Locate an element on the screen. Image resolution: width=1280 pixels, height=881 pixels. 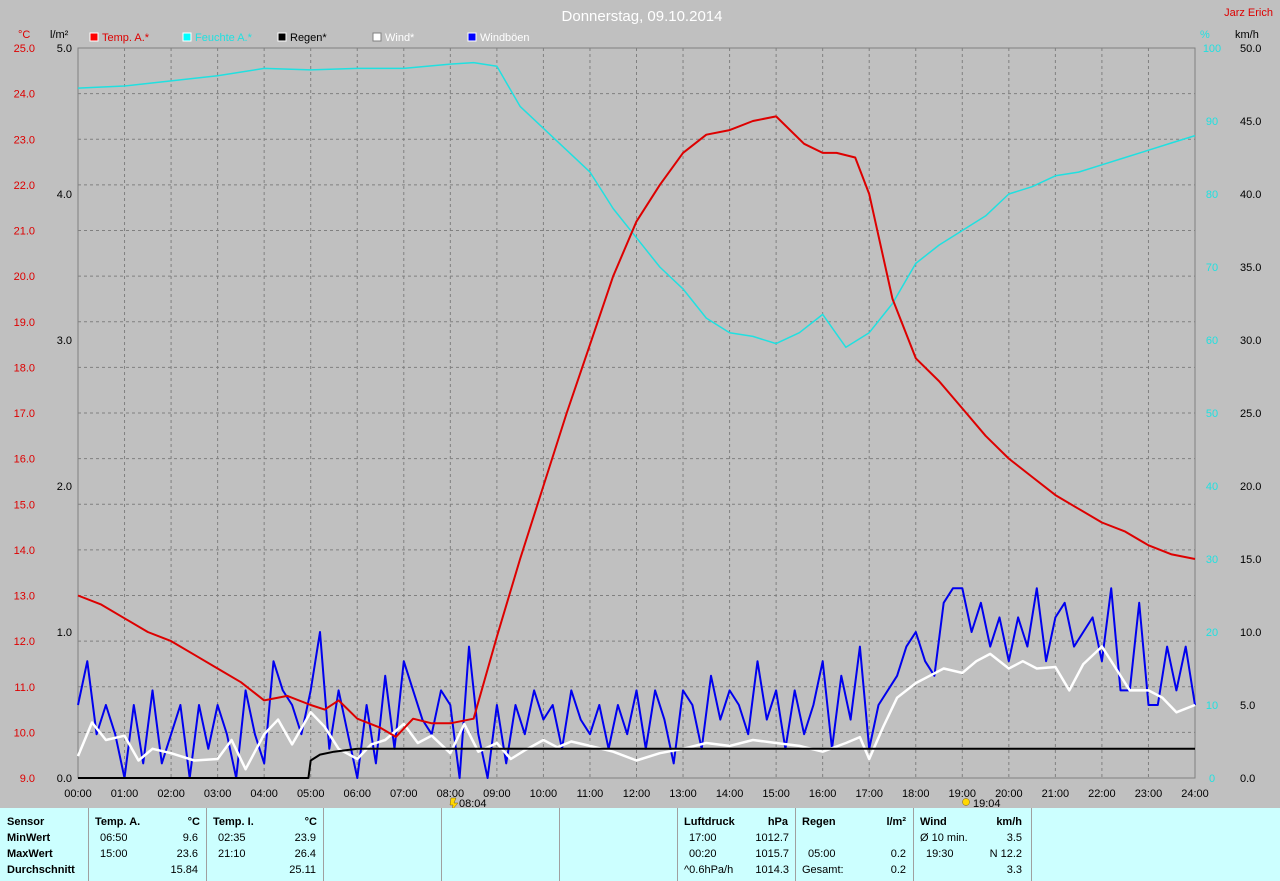
wind-tick-label: 20.0 is located at coordinates (1250, 487).